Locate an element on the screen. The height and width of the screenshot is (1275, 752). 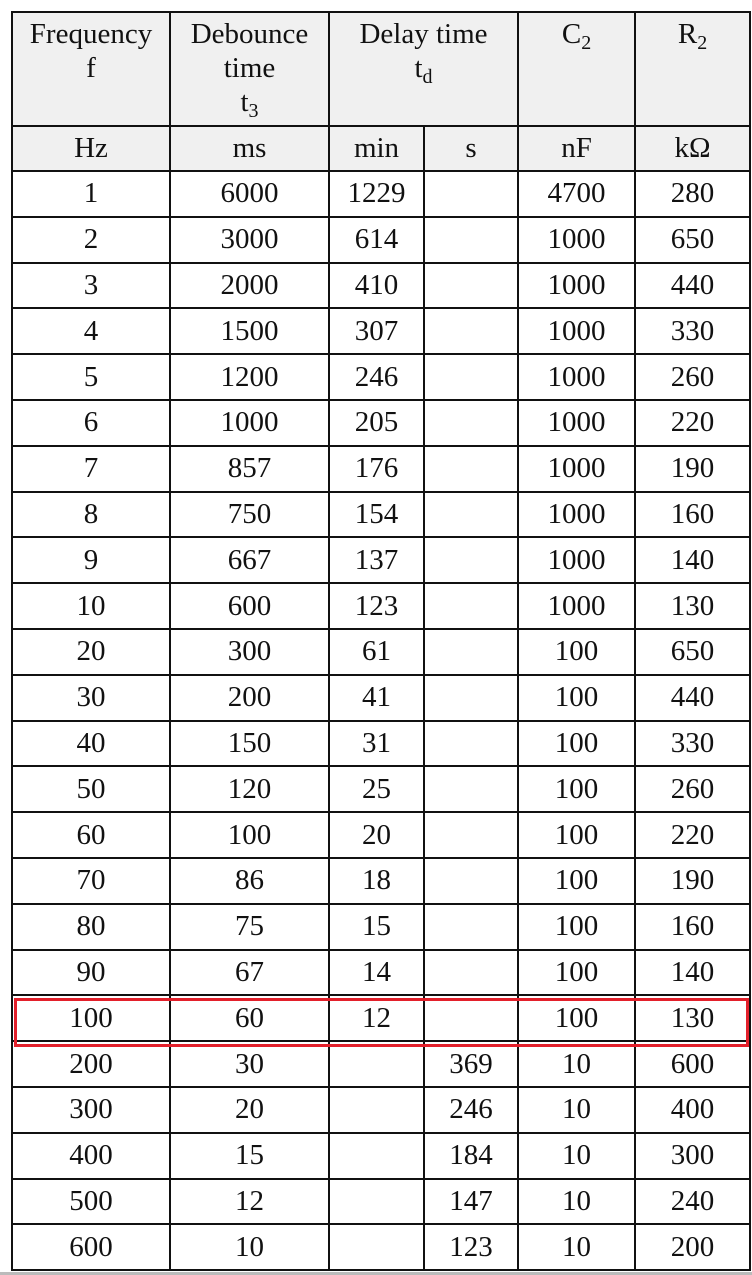
table-row: 1 6000 1229 4700 280 is located at coordinates (381, 194).